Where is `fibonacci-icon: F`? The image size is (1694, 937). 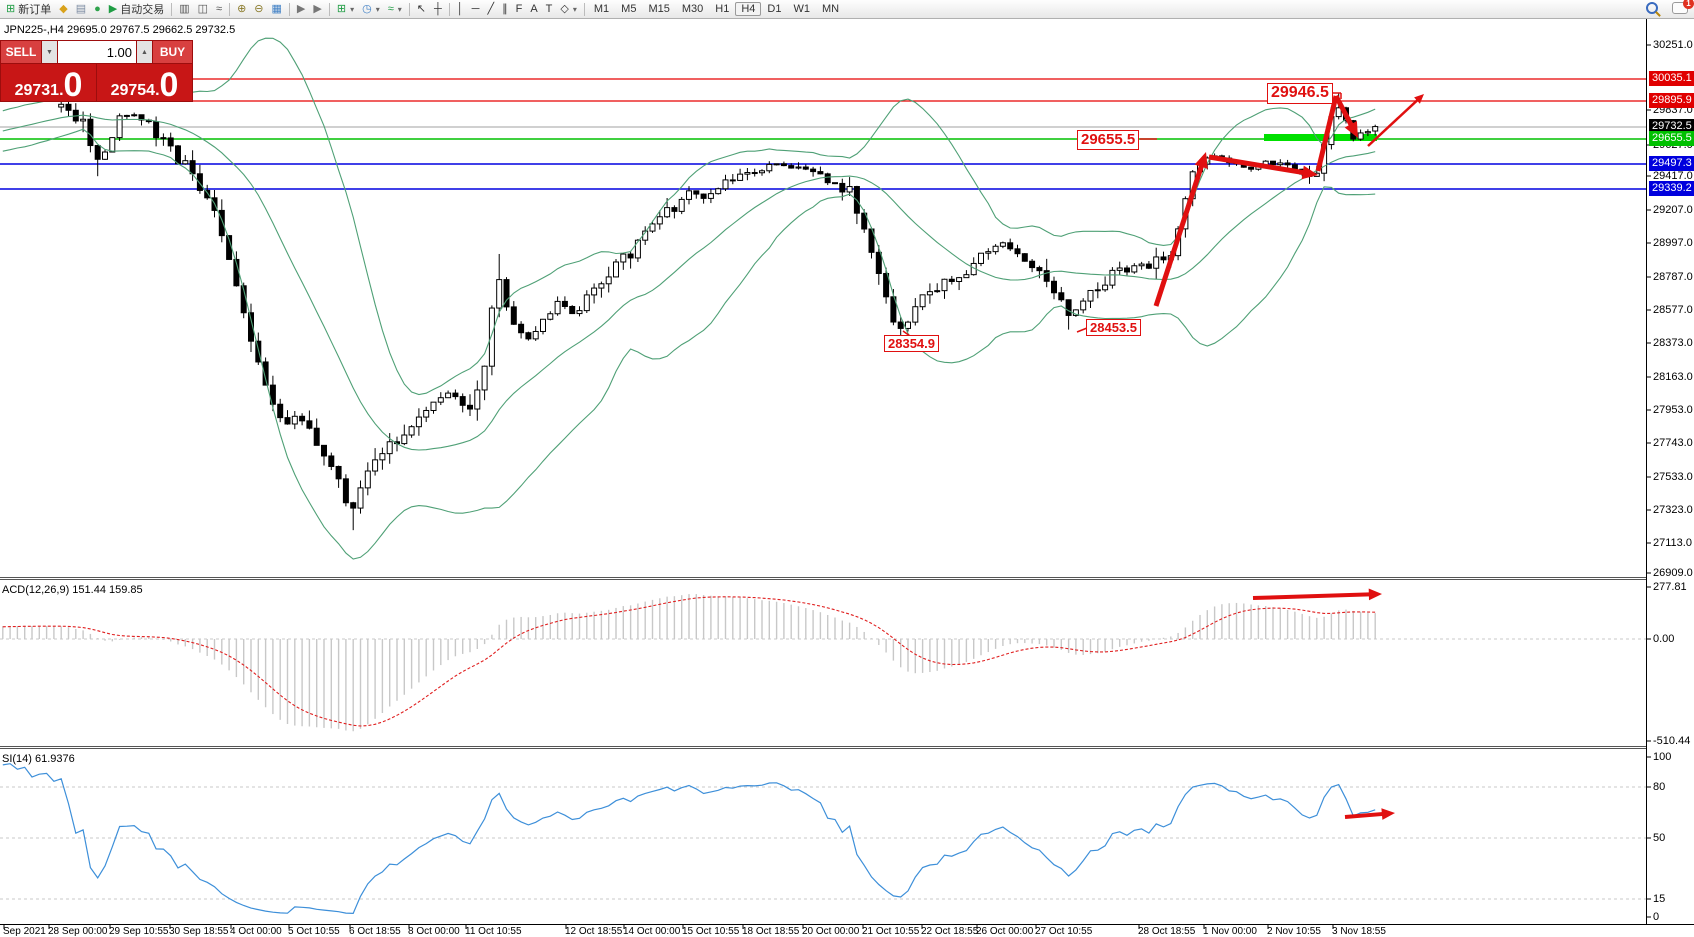
fibonacci-icon: F is located at coordinates (519, 9).